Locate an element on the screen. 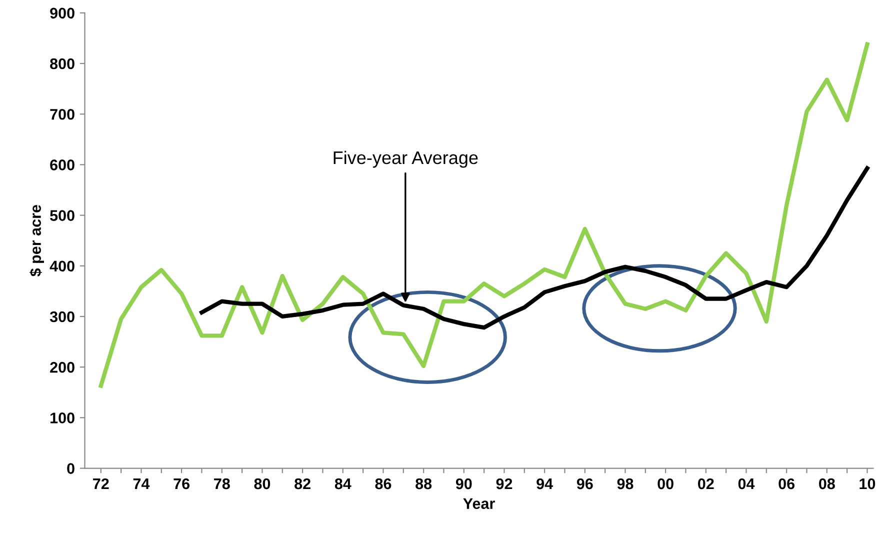 Image resolution: width=883 pixels, height=537 pixels. x-tick-label: 86 is located at coordinates (383, 484).